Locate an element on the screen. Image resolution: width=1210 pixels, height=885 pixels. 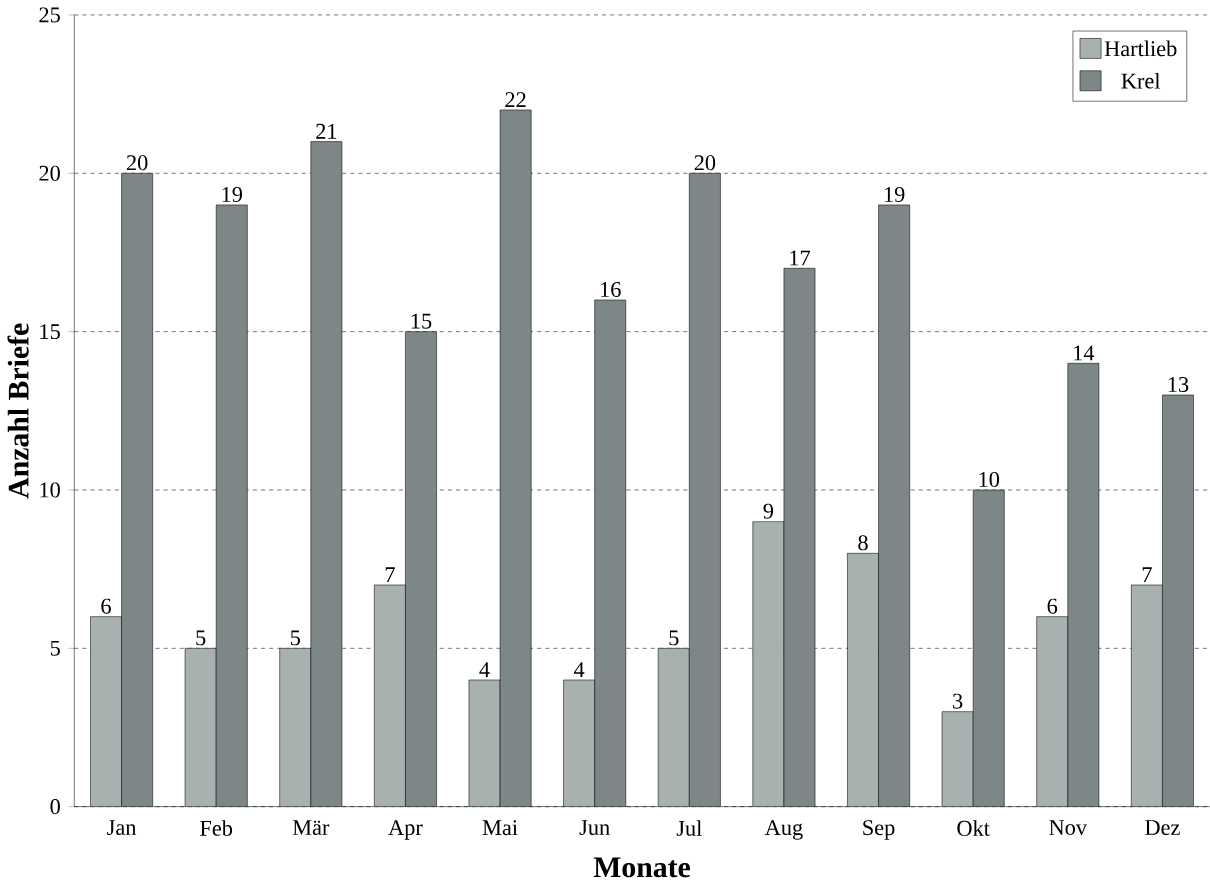
x-tick-label: Sep is located at coordinates (879, 830).